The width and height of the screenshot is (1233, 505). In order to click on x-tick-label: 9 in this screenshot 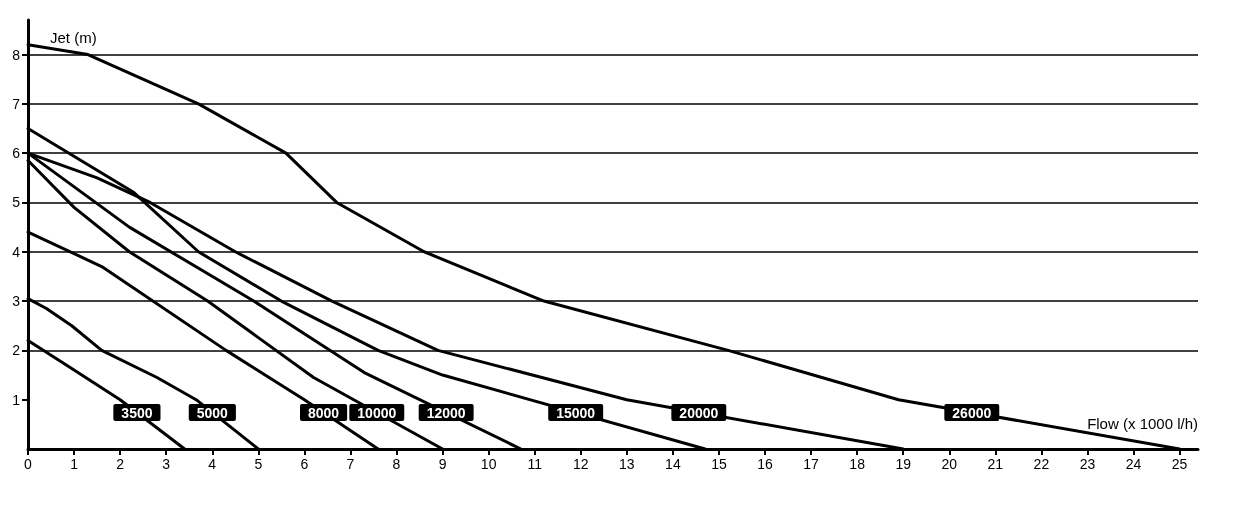, I will do `click(442, 464)`.